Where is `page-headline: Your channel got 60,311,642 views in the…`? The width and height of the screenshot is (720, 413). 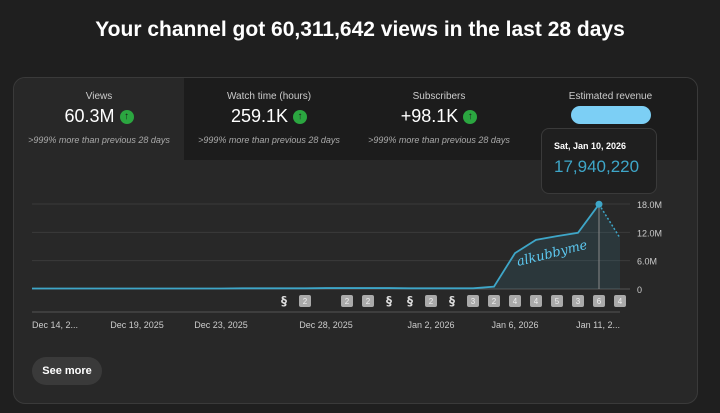
page-headline: Your channel got 60,311,642 views in the… is located at coordinates (360, 29).